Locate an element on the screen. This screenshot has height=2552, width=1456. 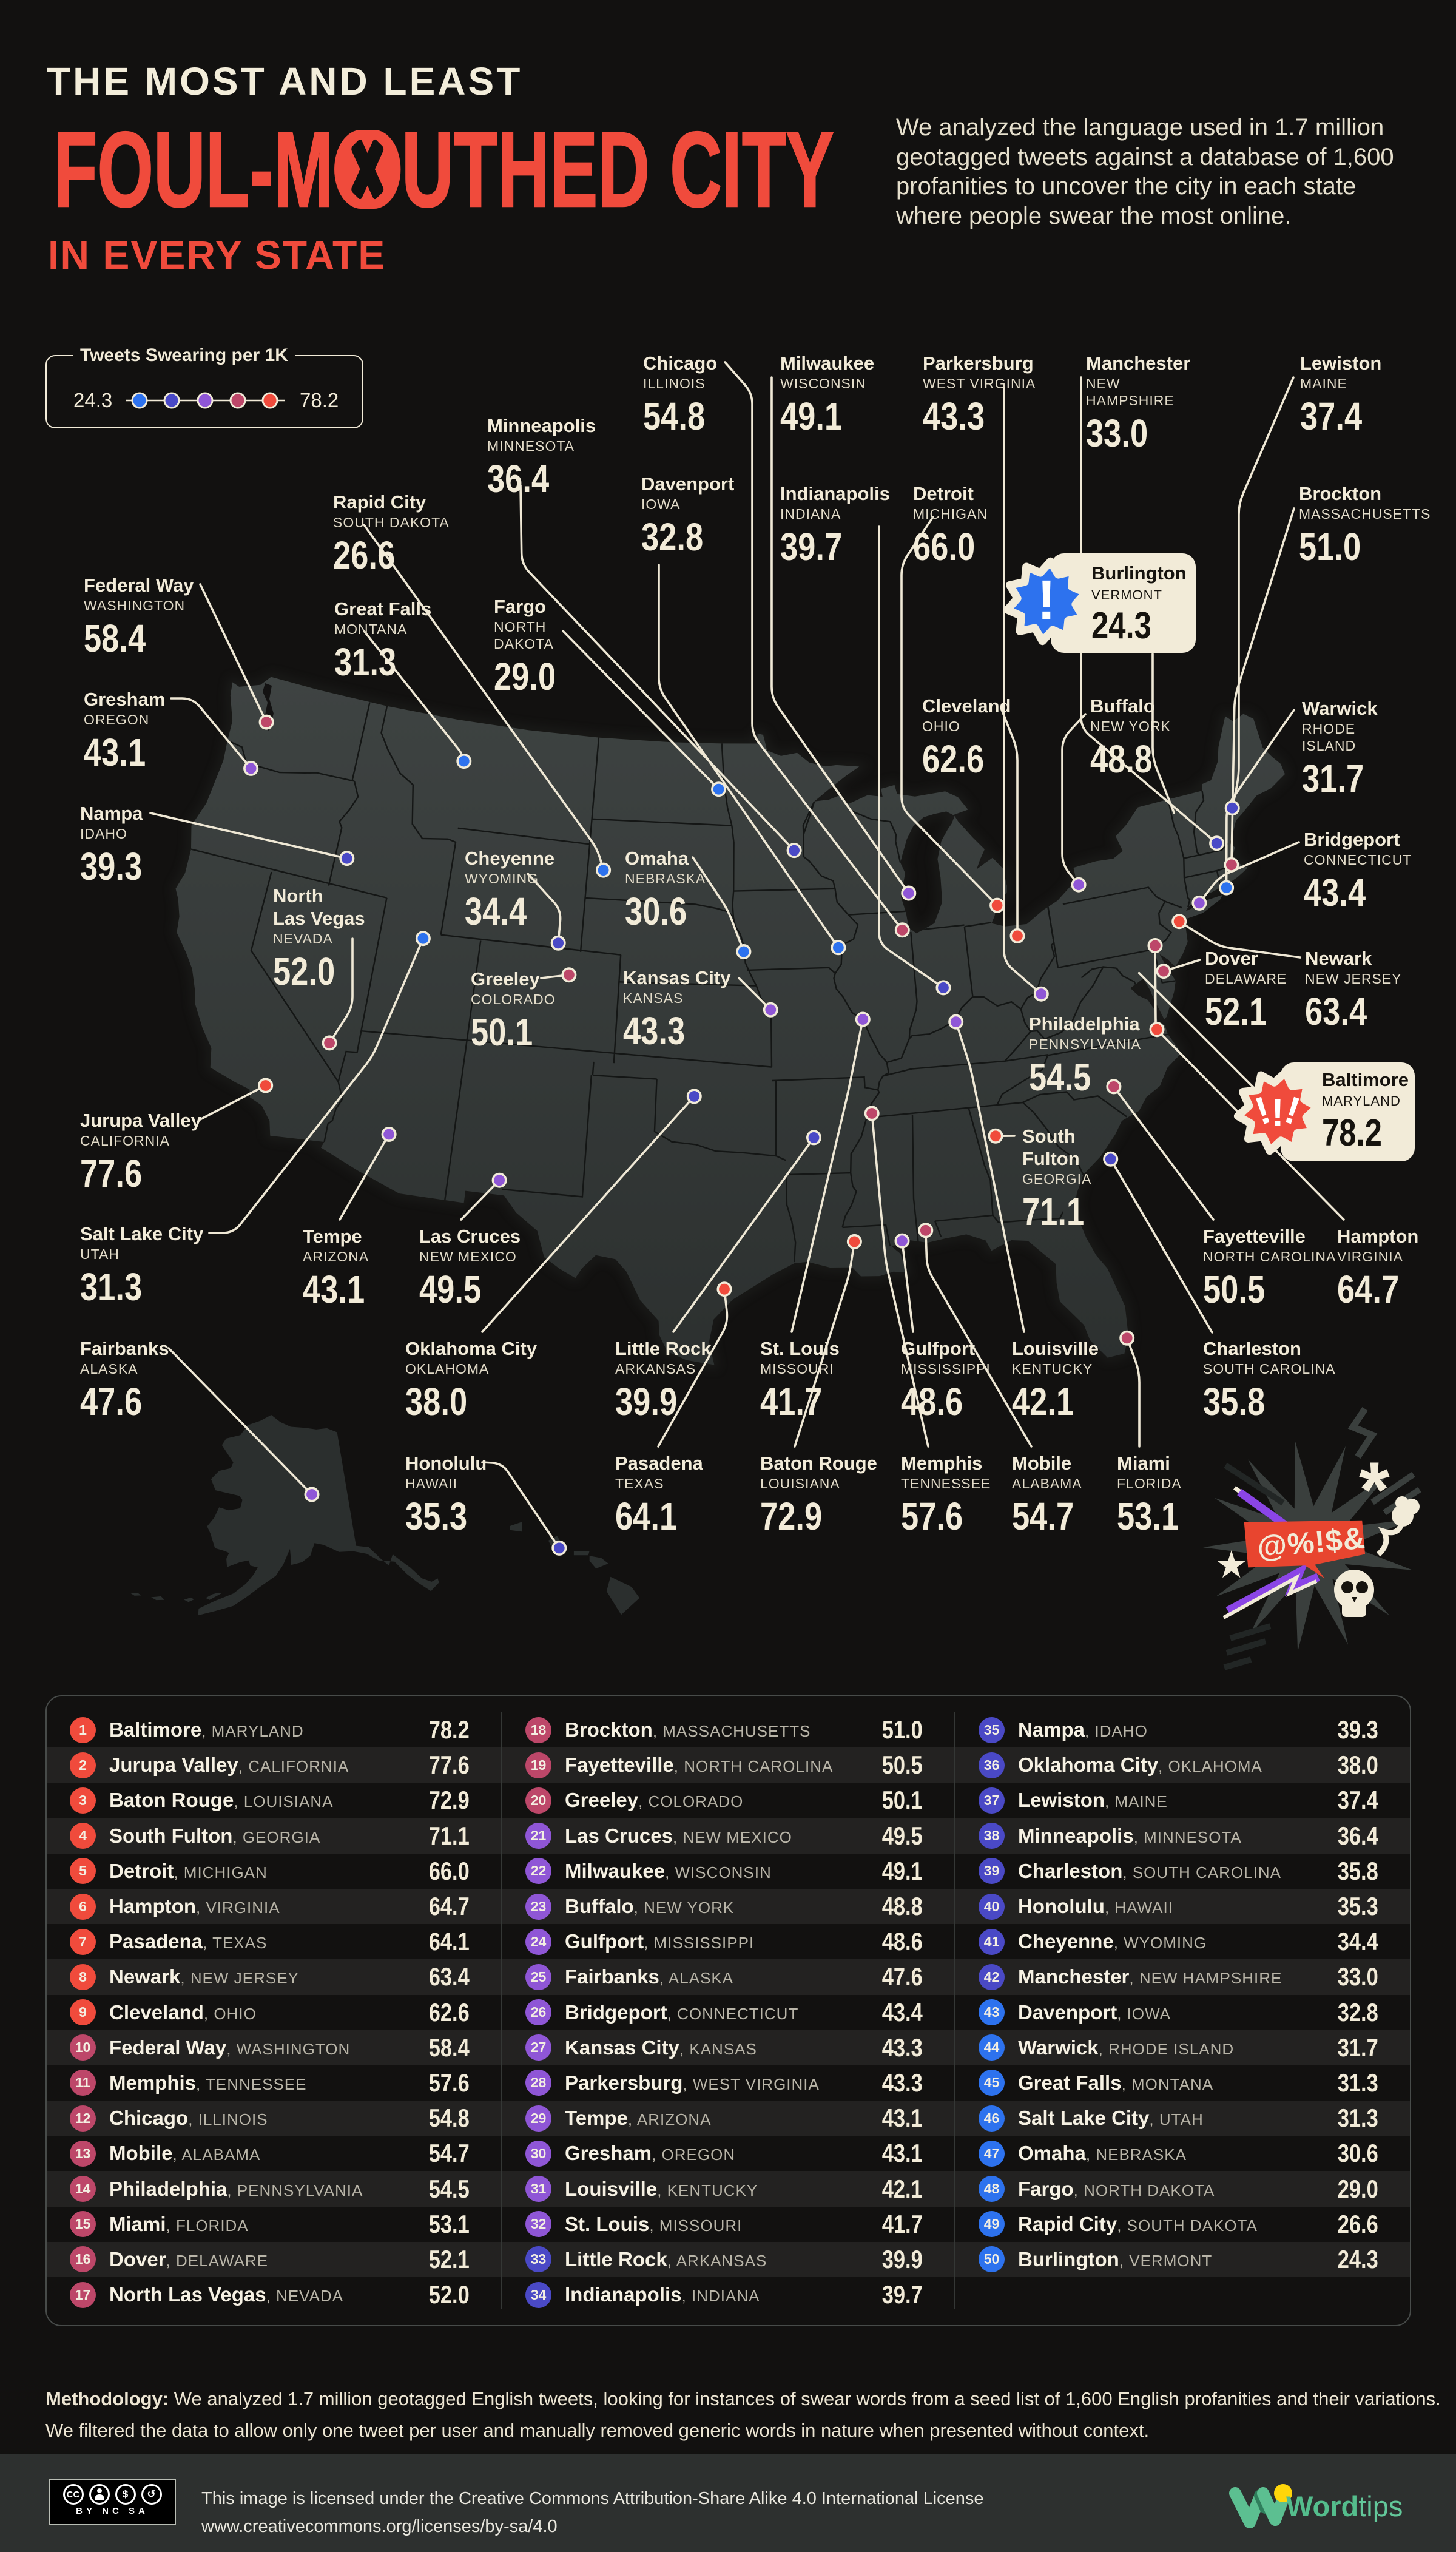
svg-text: 54.5 is located at coordinates (1060, 1077).